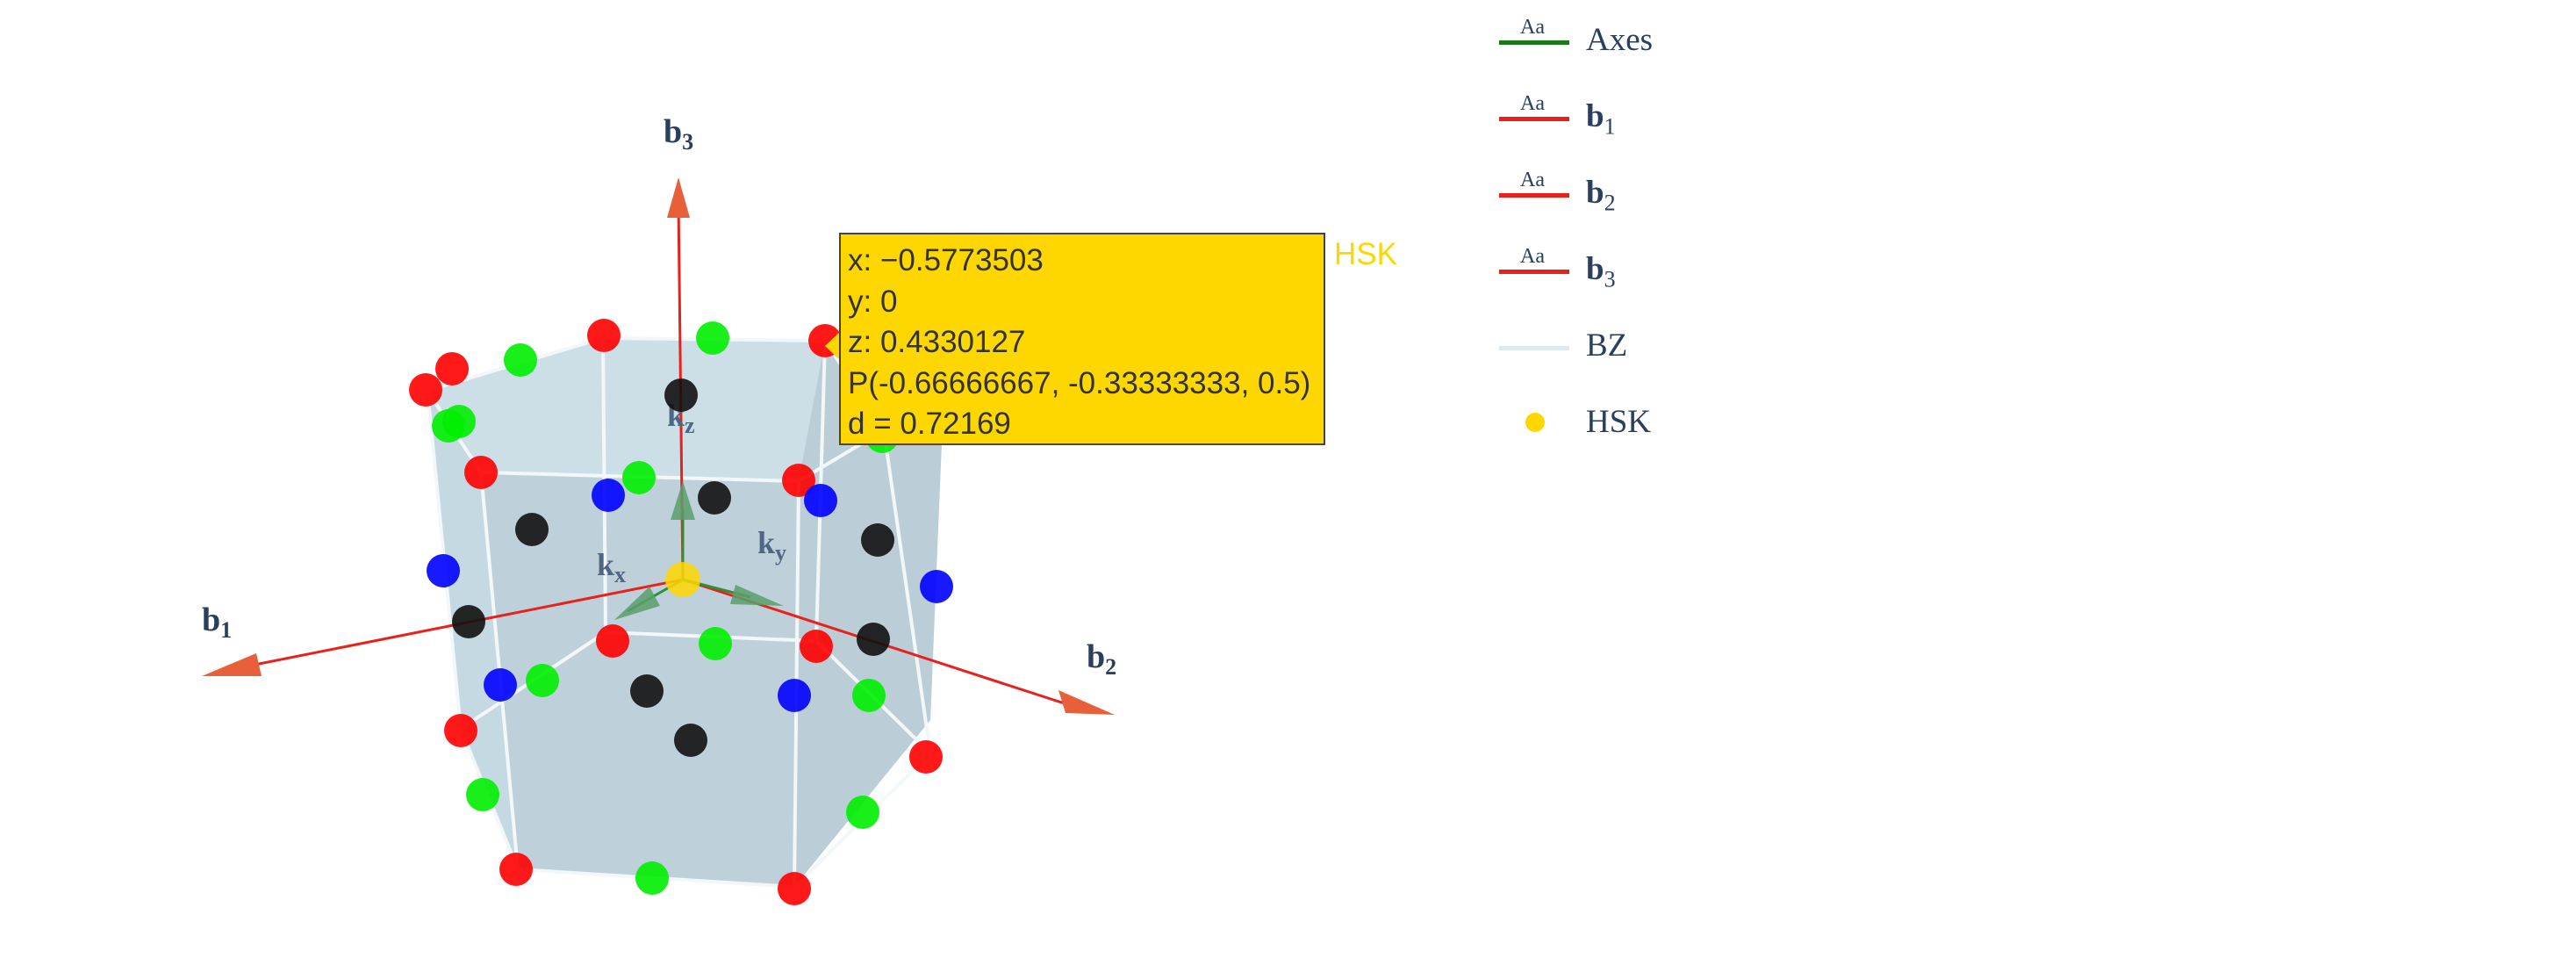 The image size is (2576, 958). Describe the element at coordinates (1101, 659) in the screenshot. I see `b2-label: b2` at that location.